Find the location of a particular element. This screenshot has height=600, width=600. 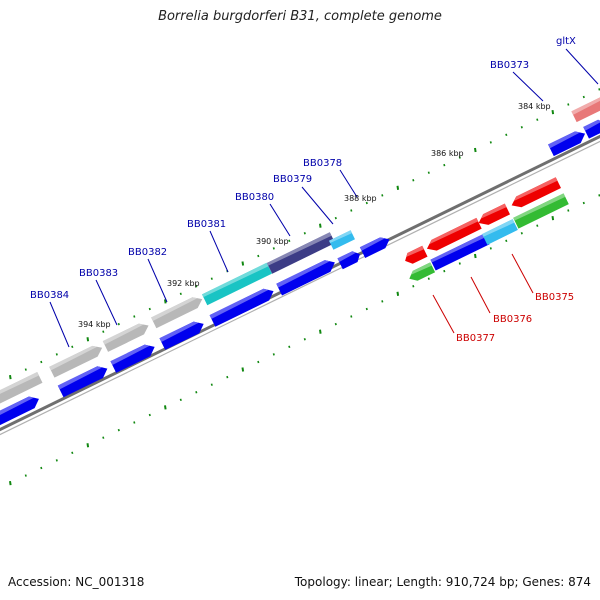

gene-block-bb0383 is located at coordinates (76, 361).